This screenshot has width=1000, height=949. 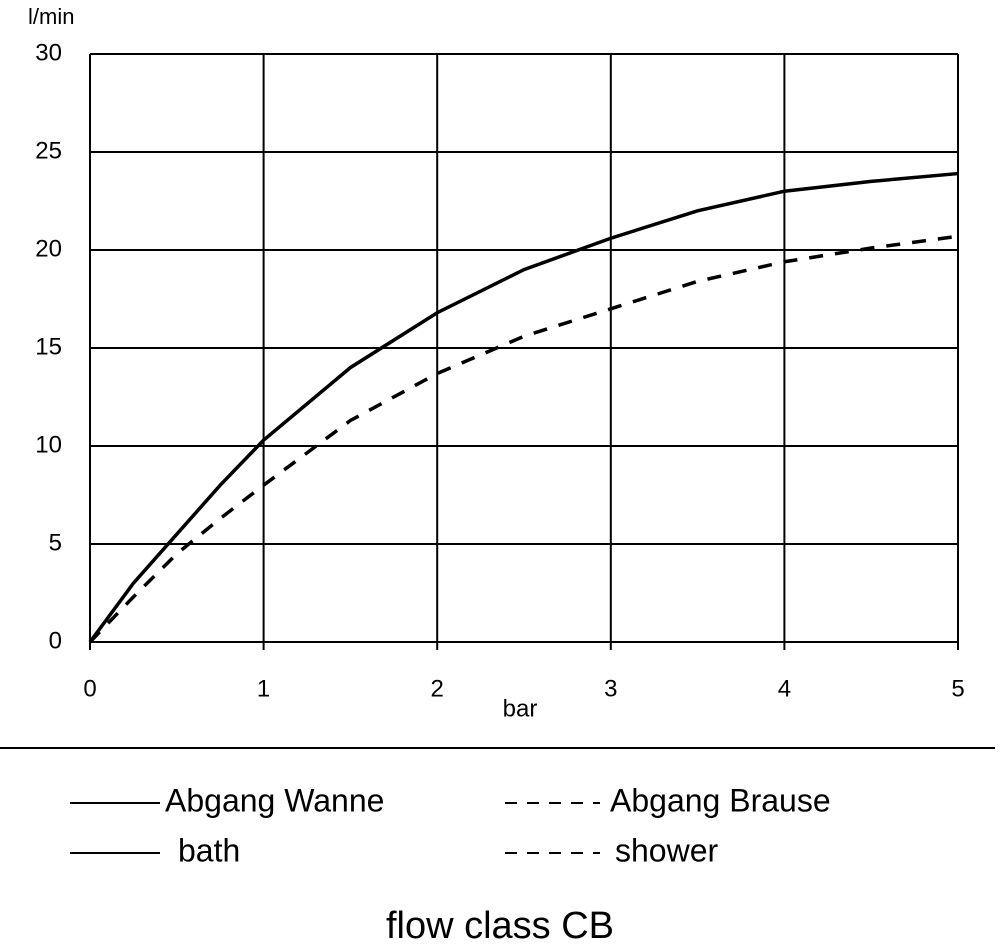 I want to click on chart-title: flow class CB, so click(x=500, y=926).